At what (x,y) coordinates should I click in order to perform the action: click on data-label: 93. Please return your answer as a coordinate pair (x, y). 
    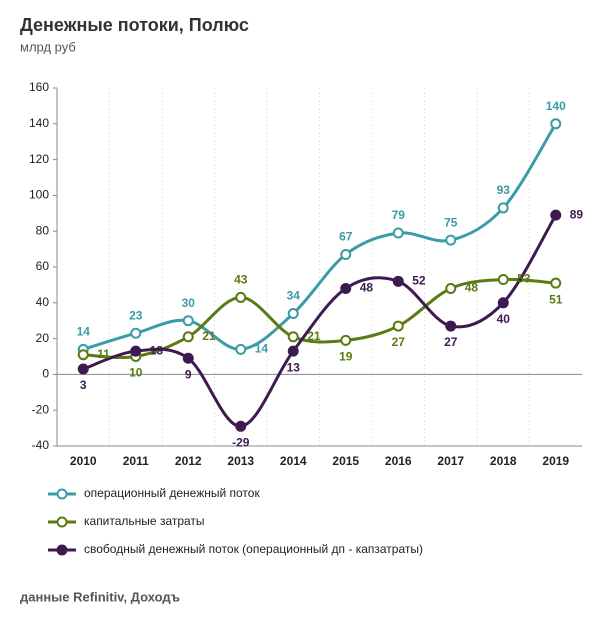
    Looking at the image, I should click on (504, 190).